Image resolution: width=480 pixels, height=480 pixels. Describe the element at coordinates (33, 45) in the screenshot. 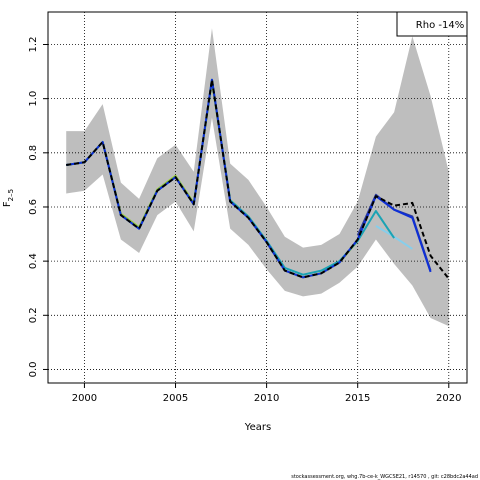

I see `y-tick-label: 1.2` at that location.